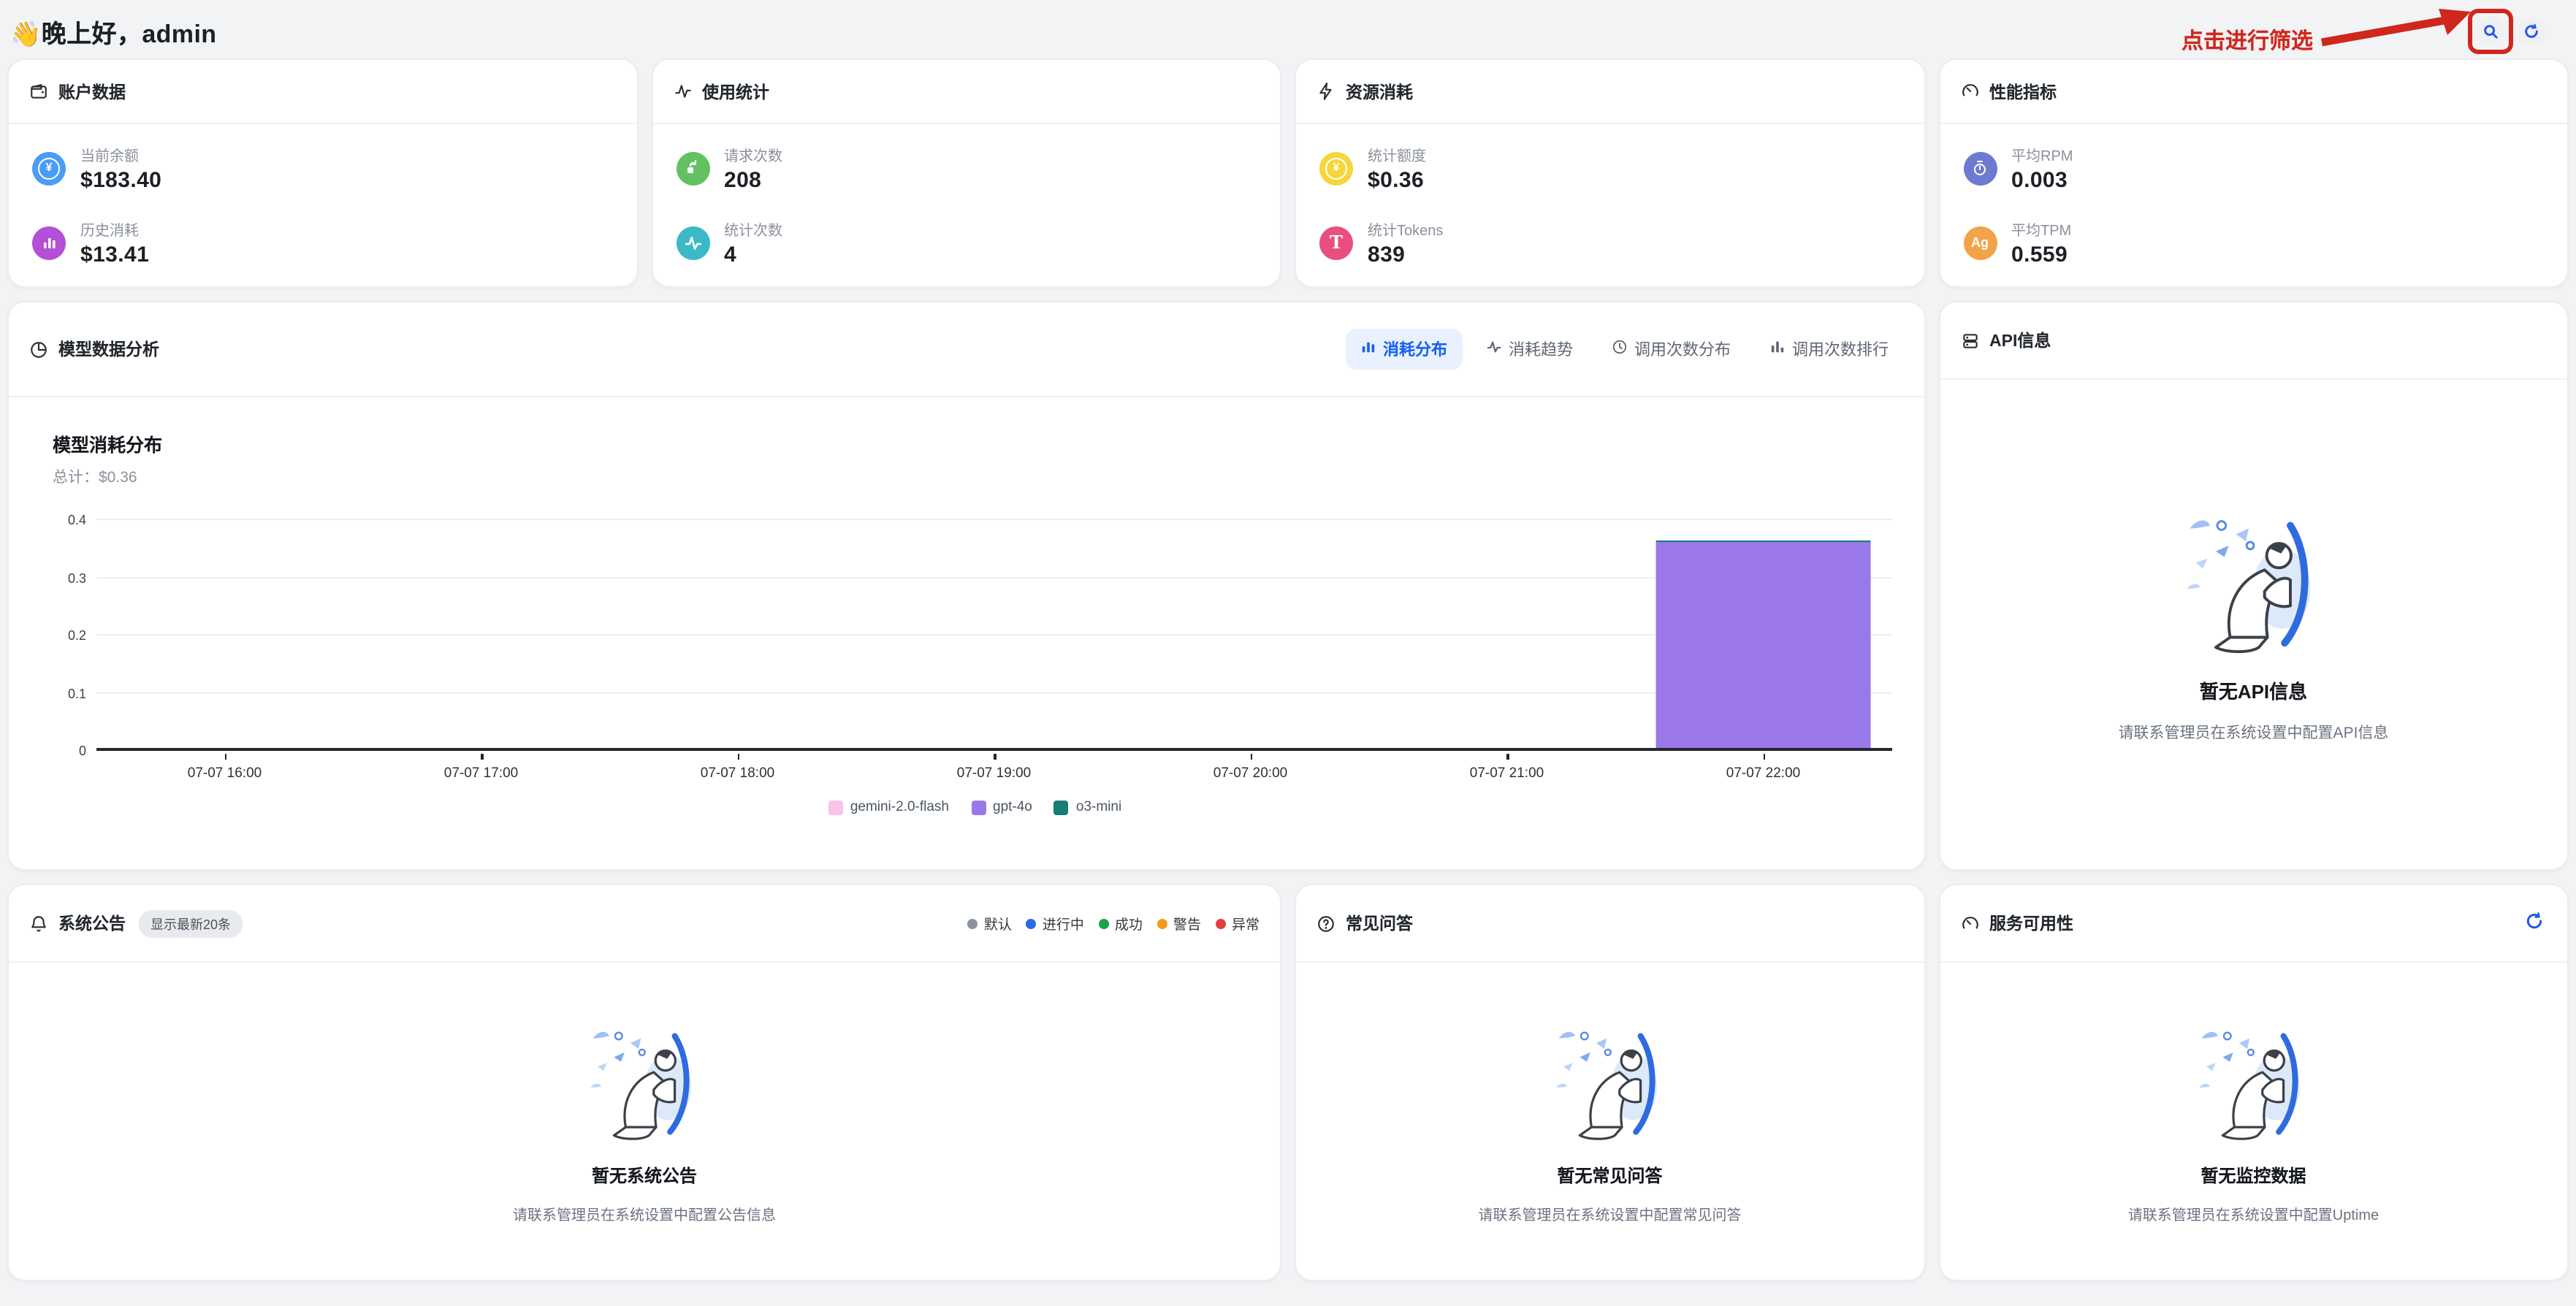 This screenshot has height=1306, width=2576. What do you see at coordinates (2253, 733) in the screenshot?
I see `empty-desc: 请联系管理员在系统设置中配置API信息` at bounding box center [2253, 733].